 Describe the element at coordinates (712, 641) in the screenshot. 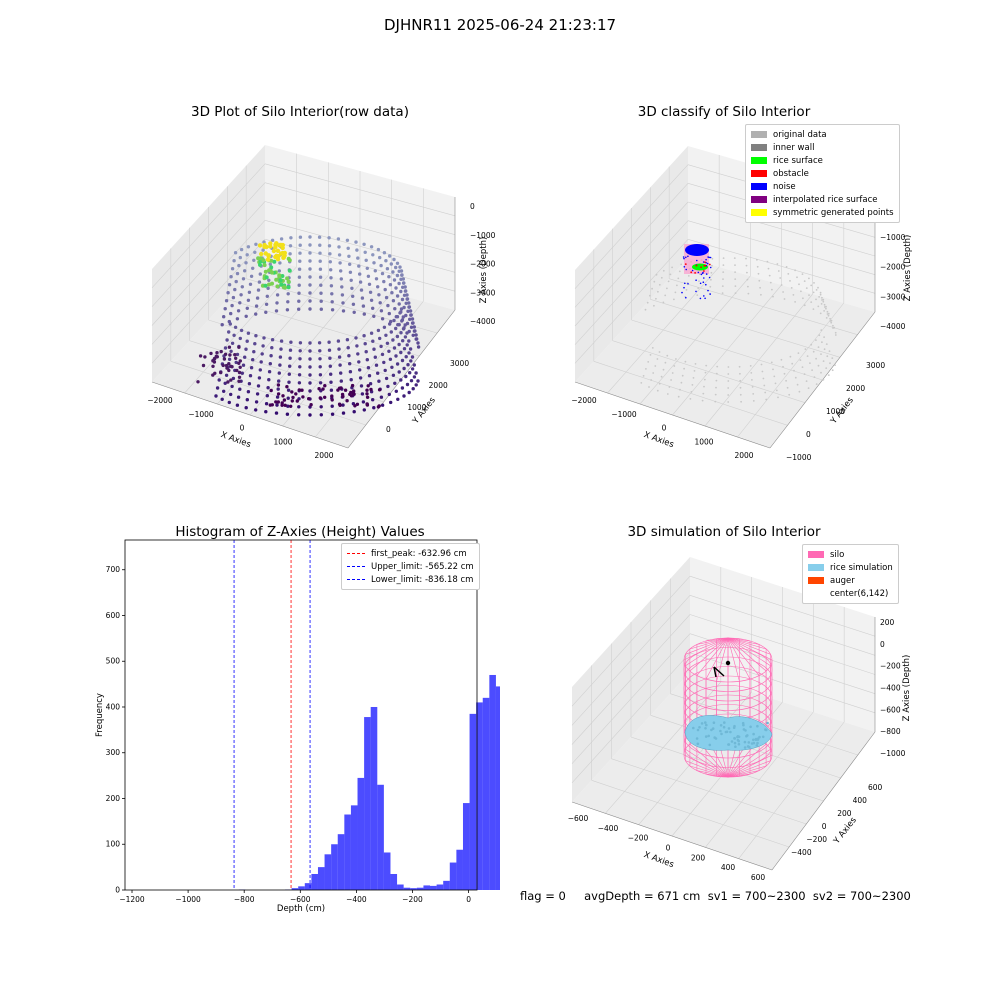

I see `silo-roof-line` at that location.